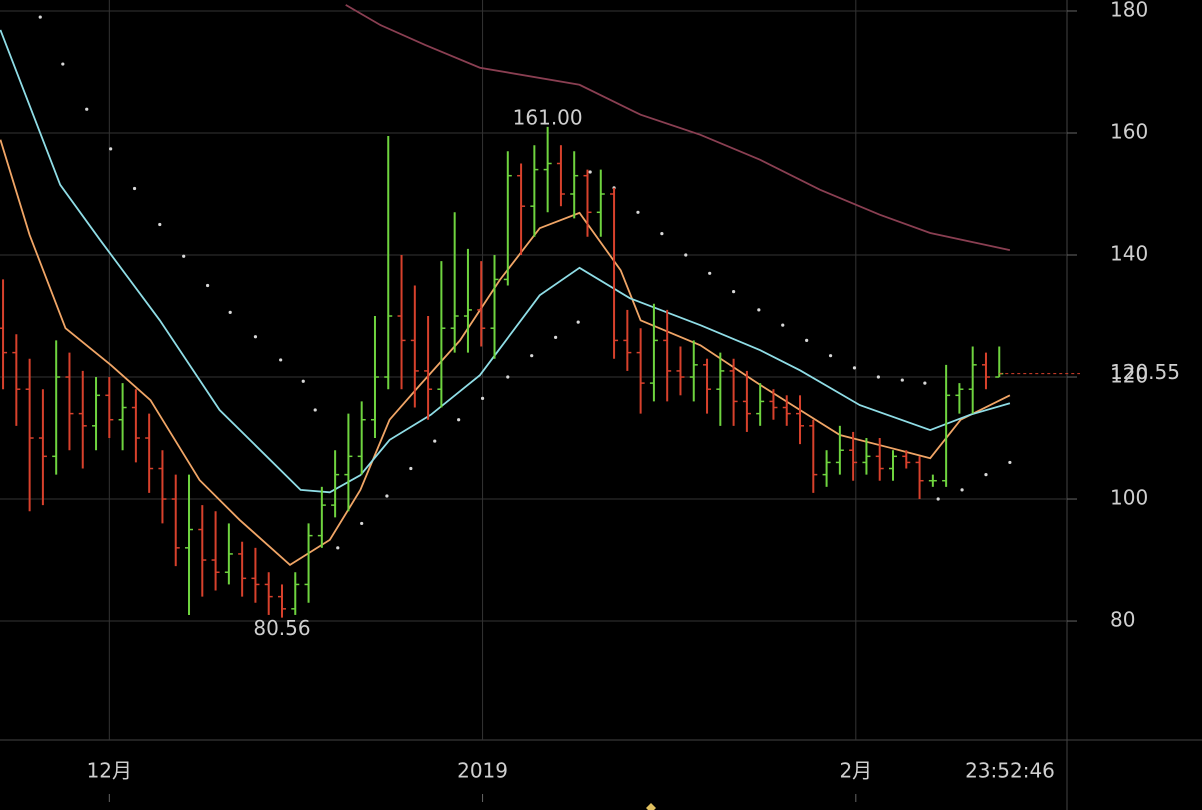  What do you see at coordinates (109, 771) in the screenshot?
I see `x-tick-label: 12月` at bounding box center [109, 771].